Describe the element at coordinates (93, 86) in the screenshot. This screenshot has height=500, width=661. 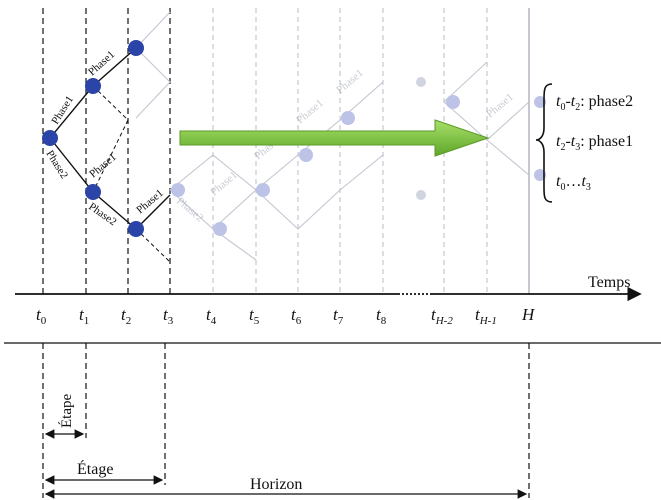
I see `node-t1-upper` at that location.